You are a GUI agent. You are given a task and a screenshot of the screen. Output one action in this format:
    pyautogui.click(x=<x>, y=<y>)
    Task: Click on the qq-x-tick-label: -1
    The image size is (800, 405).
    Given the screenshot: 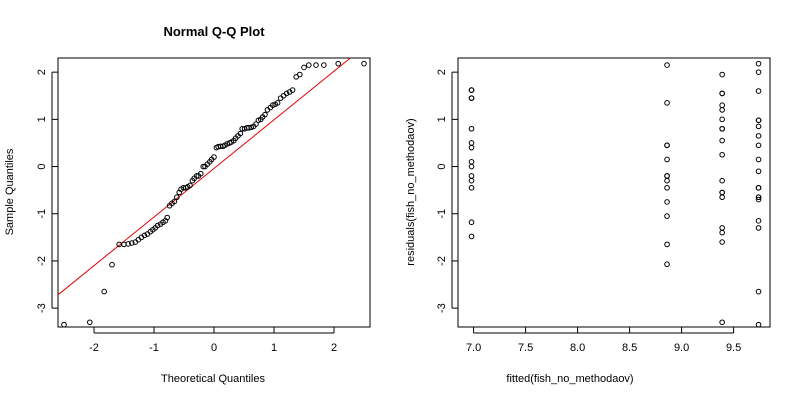 What is the action you would take?
    pyautogui.click(x=154, y=348)
    